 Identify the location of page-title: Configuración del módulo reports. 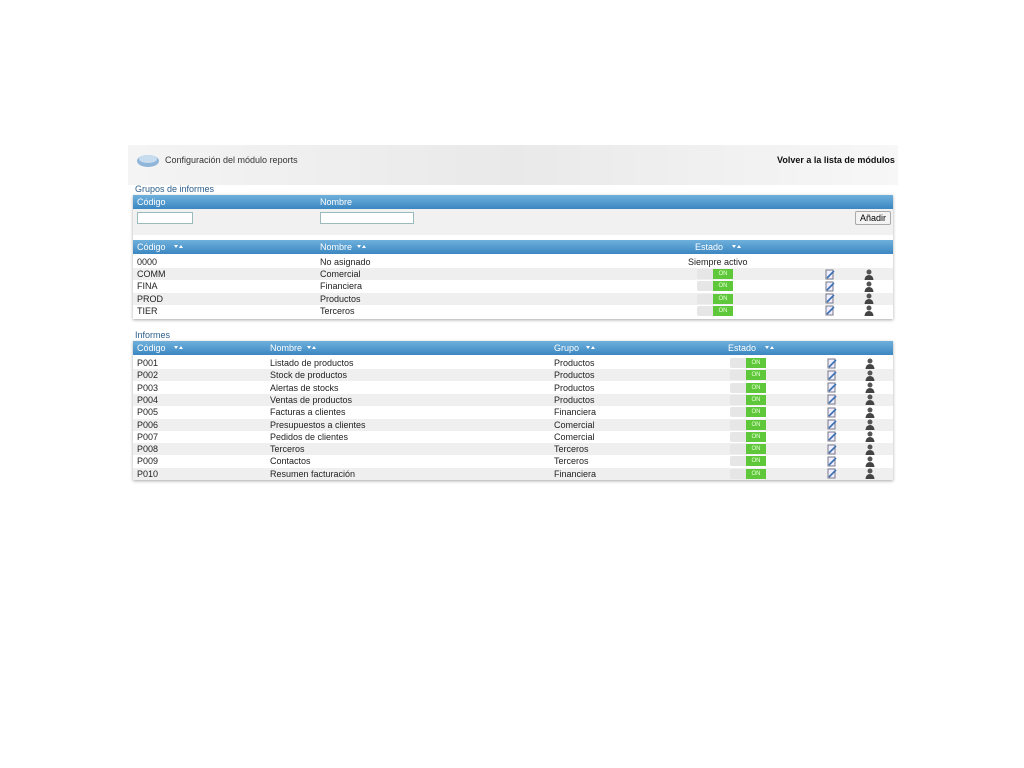
(231, 160).